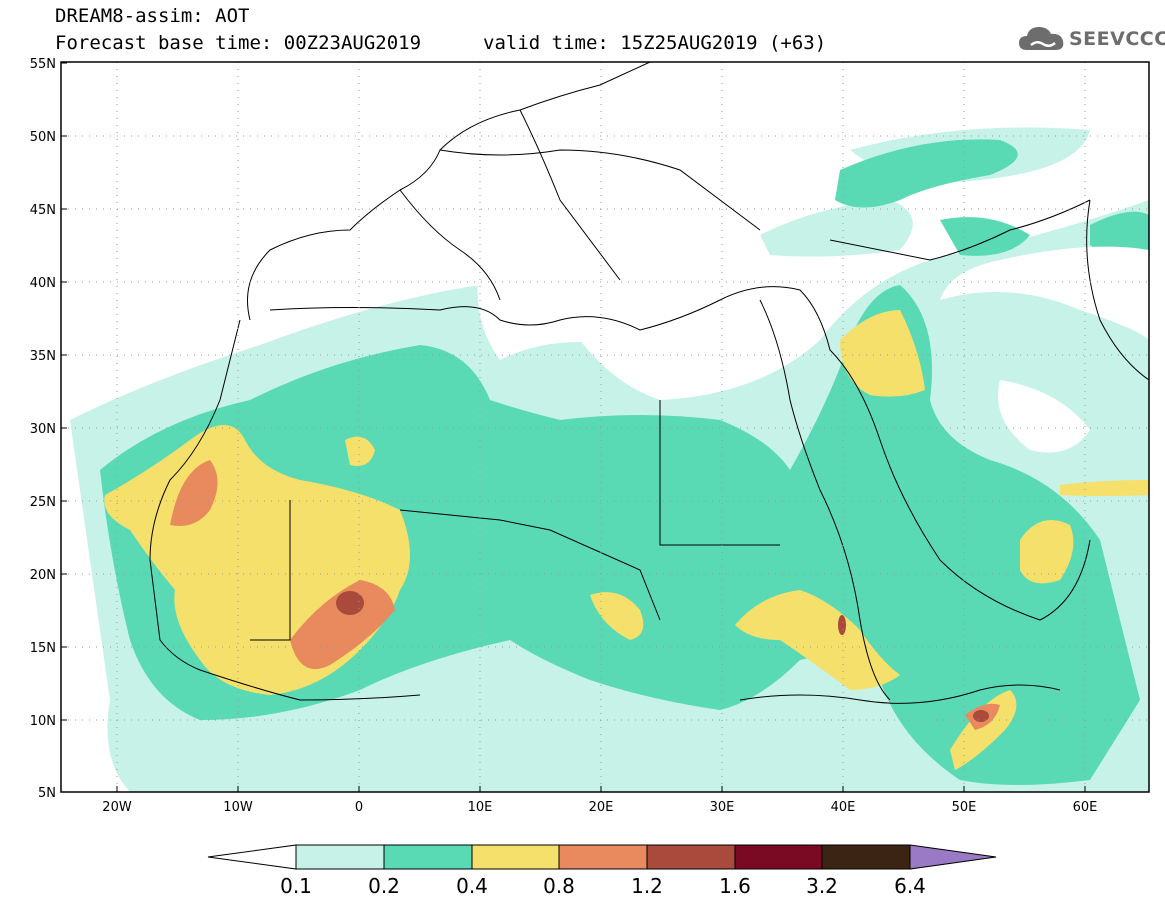 The image size is (1165, 905). Describe the element at coordinates (43, 356) in the screenshot. I see `lat-label: 35N` at that location.